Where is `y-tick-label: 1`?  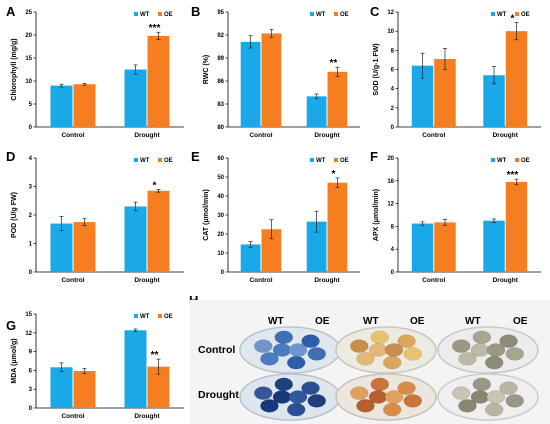 y-tick-label: 1 is located at coordinates (31, 245).